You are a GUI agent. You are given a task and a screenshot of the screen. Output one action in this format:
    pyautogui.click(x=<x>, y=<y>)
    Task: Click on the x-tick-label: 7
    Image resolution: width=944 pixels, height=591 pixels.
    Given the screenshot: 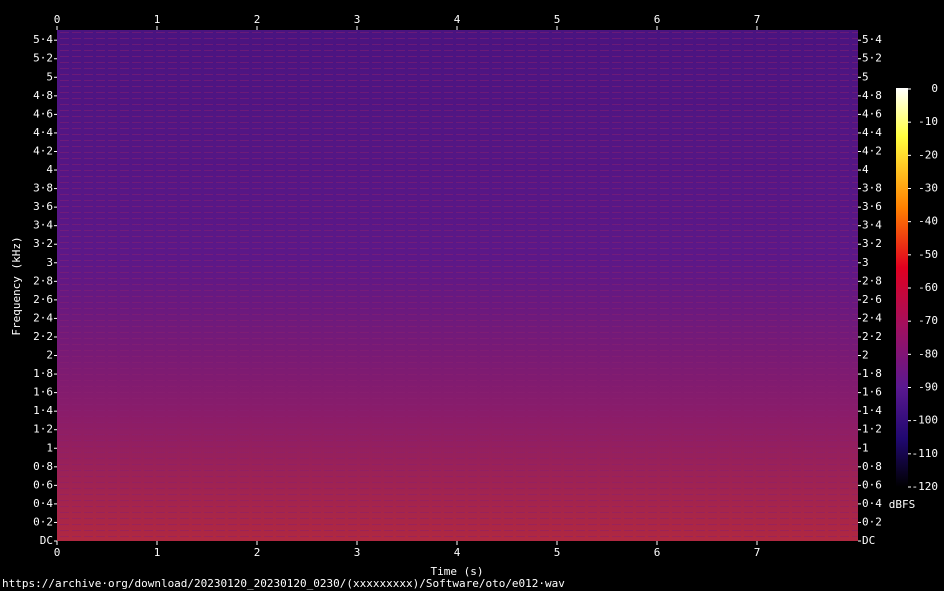 What is the action you would take?
    pyautogui.click(x=757, y=552)
    